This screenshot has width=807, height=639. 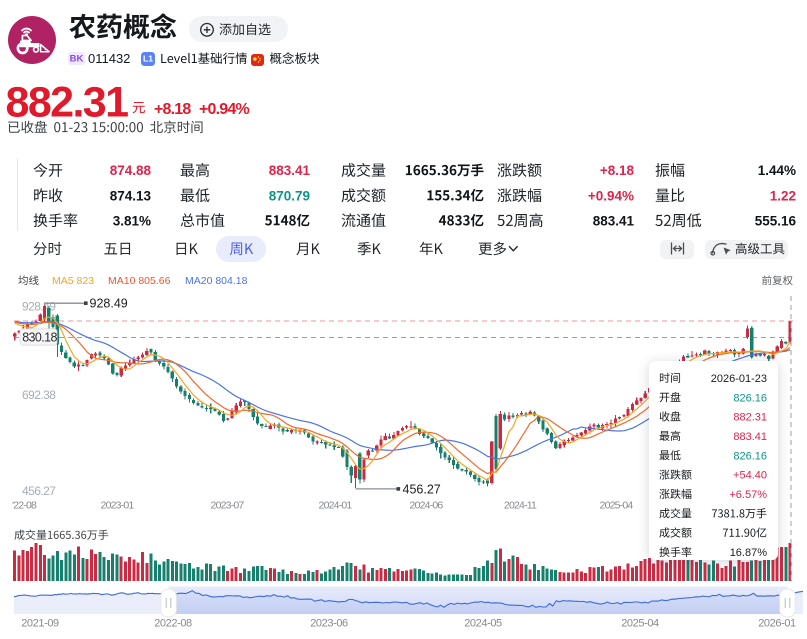 I want to click on svg-text: MA10 805.66, so click(x=139, y=281).